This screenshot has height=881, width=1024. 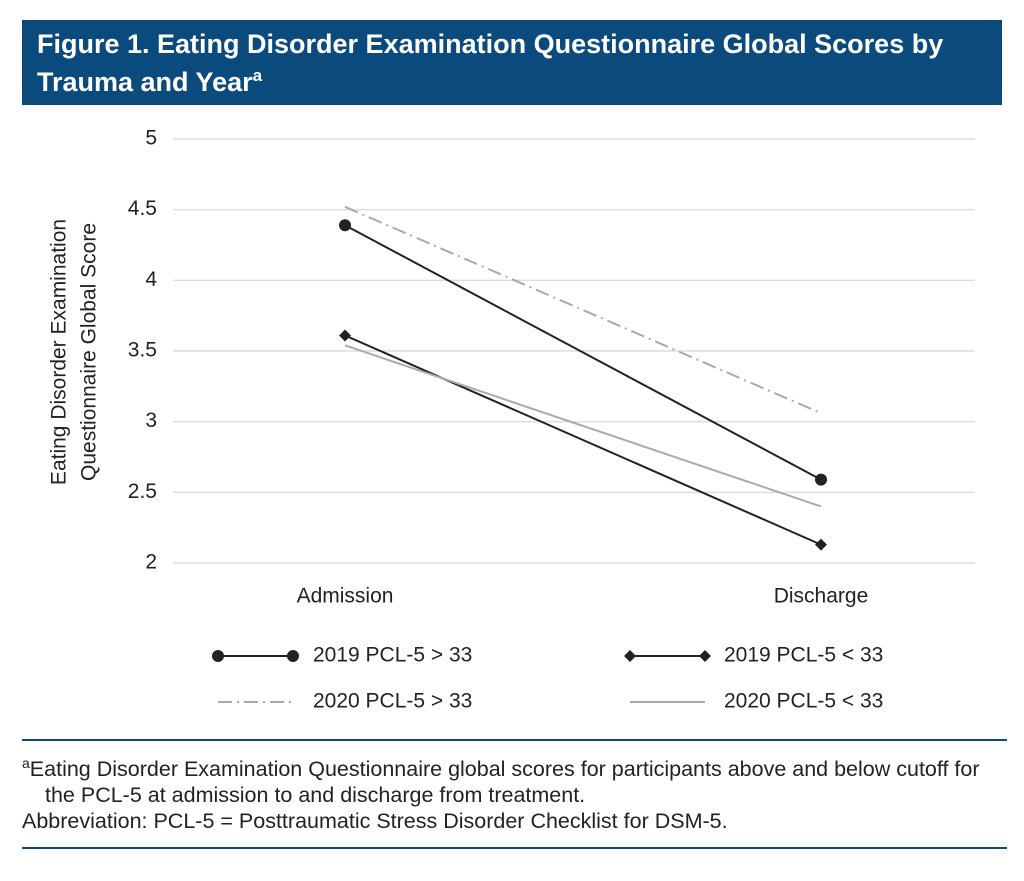 I want to click on title-marker: a, so click(x=257, y=75).